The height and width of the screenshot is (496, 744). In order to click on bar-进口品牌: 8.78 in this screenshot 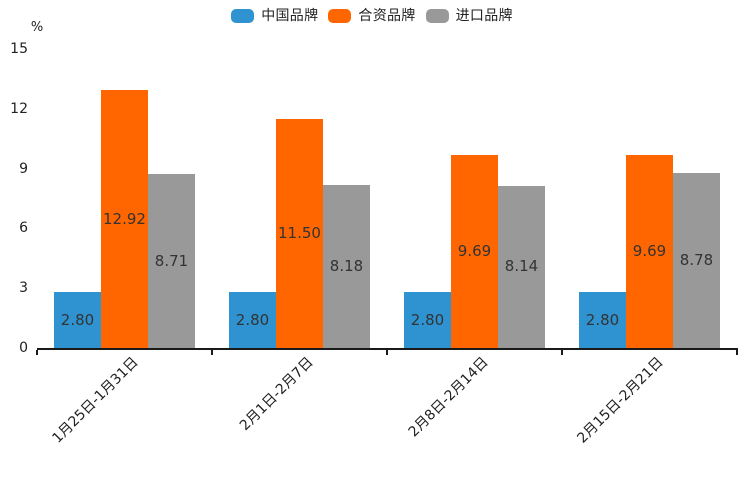, I will do `click(696, 260)`.